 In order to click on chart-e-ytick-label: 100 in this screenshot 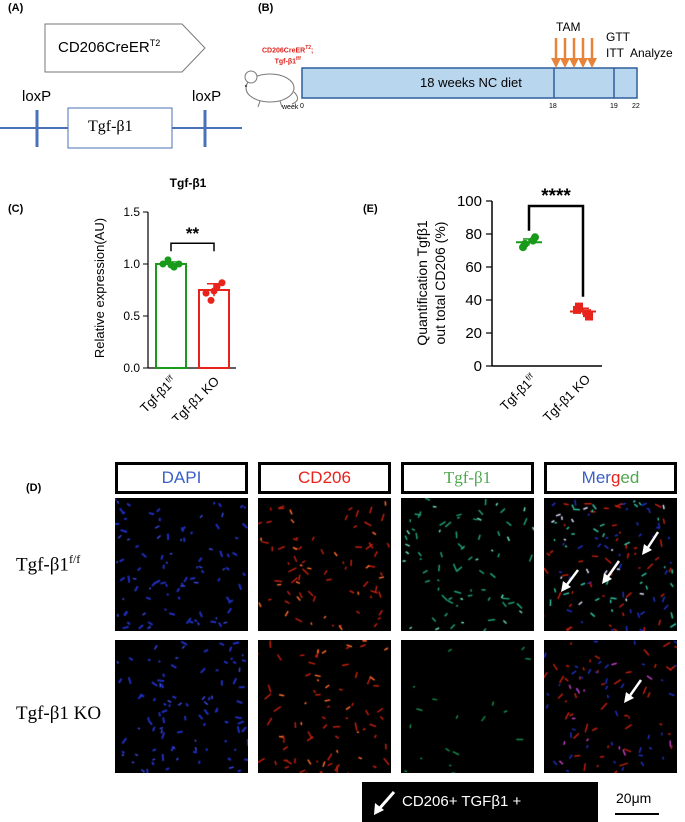, I will do `click(469, 201)`.